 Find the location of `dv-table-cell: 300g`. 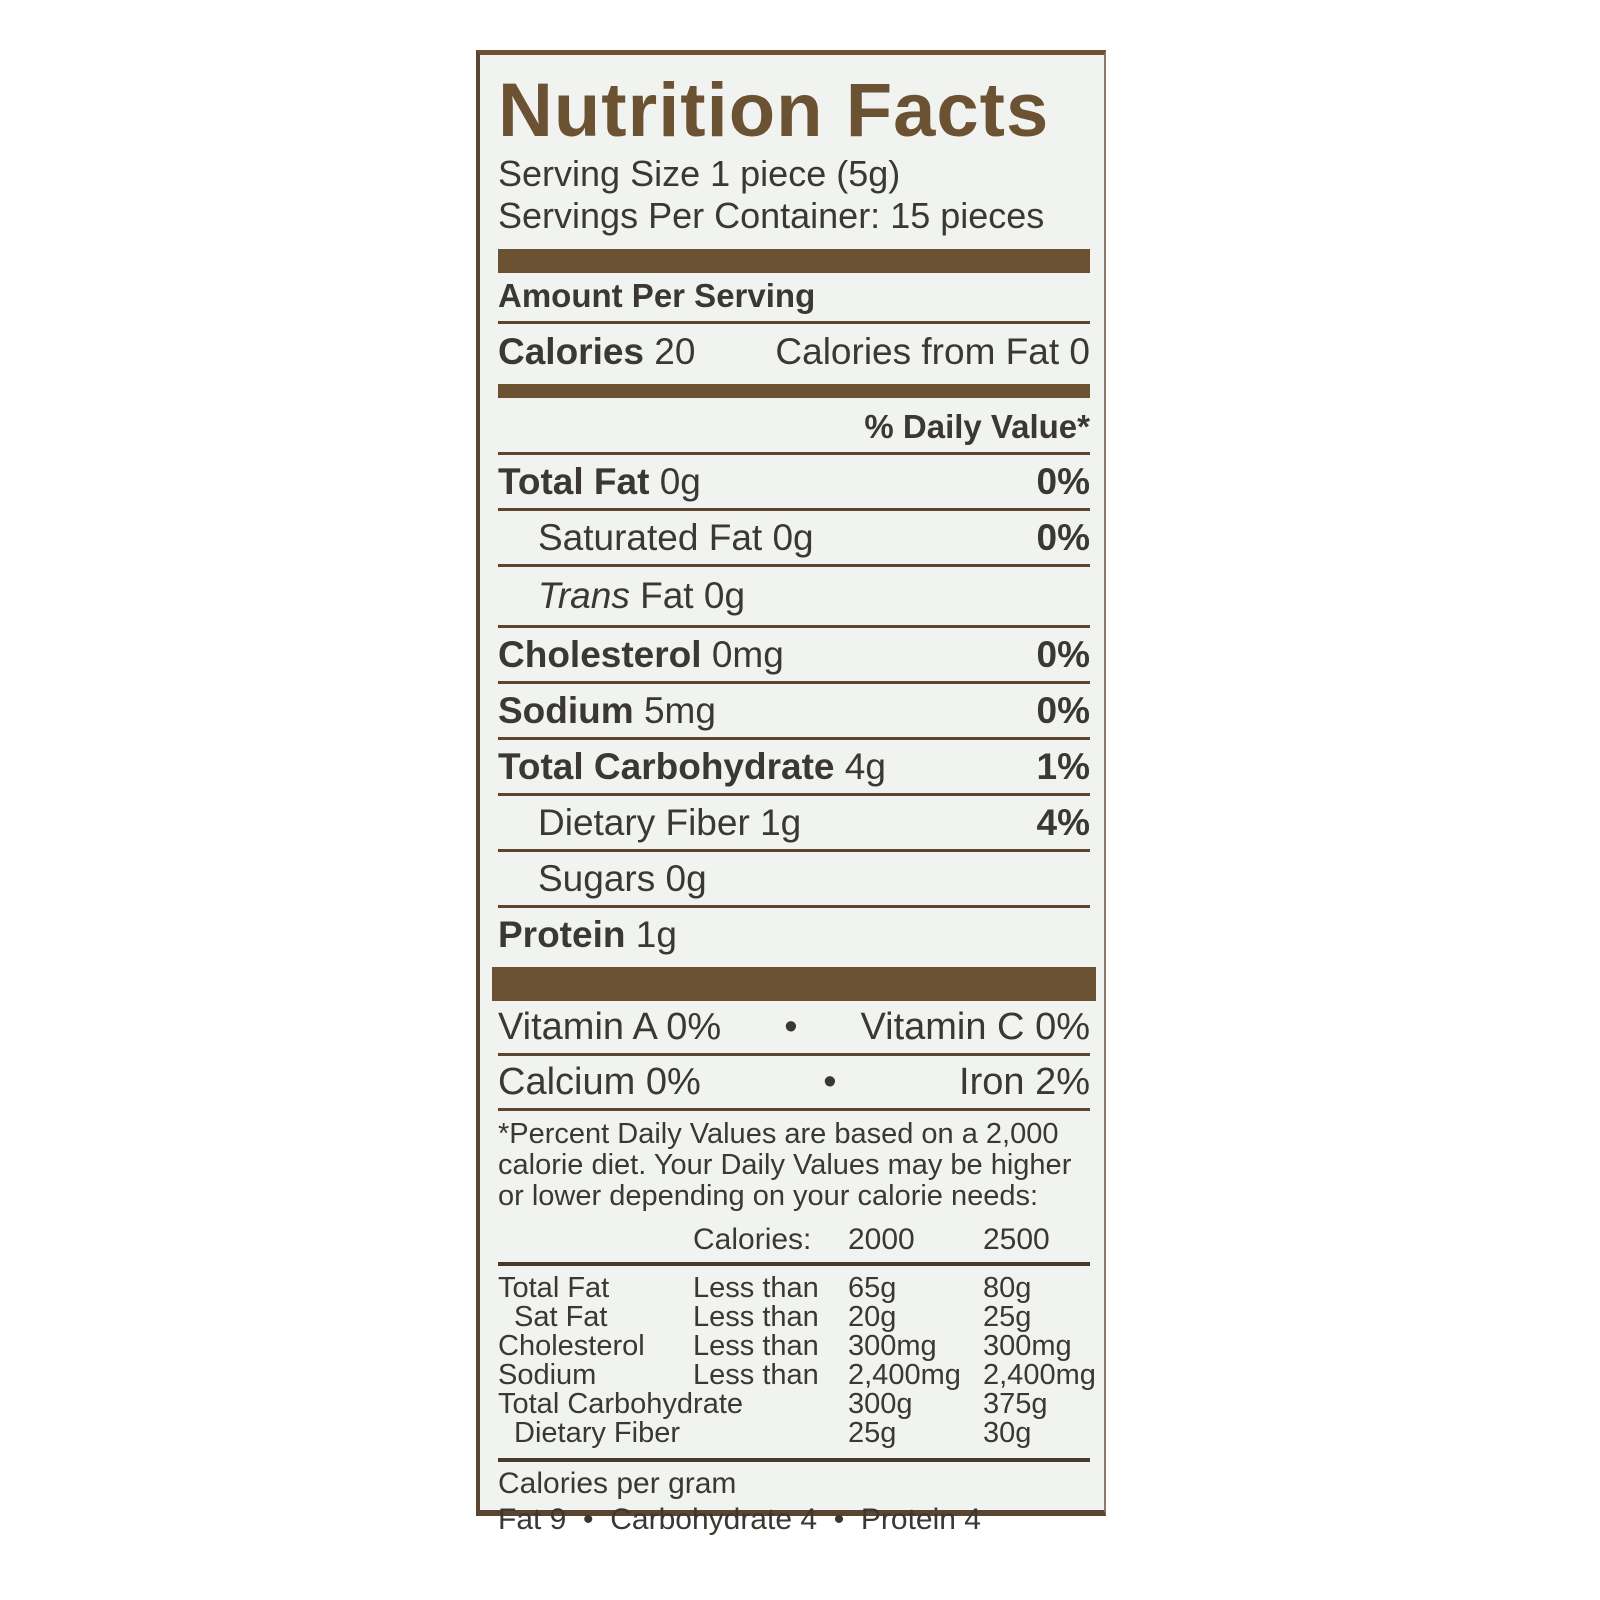

dv-table-cell: 300g is located at coordinates (880, 1404).